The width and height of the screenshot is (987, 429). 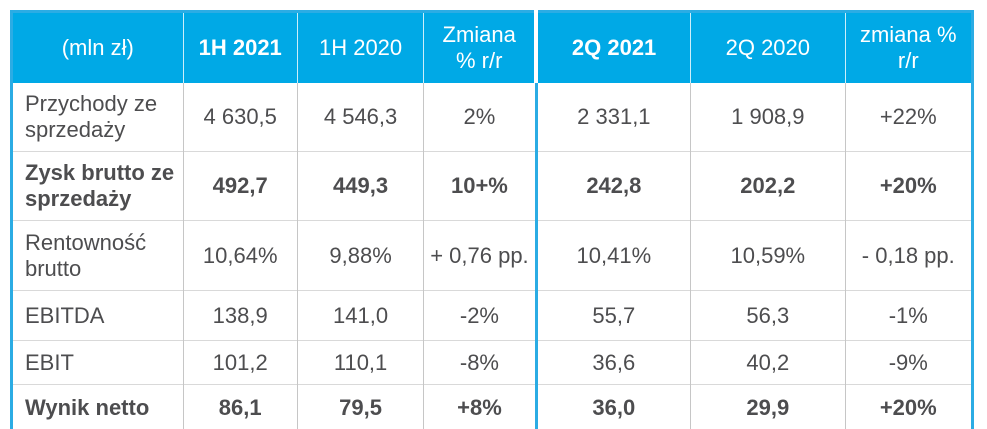 What do you see at coordinates (480, 406) in the screenshot?
I see `cell-wynik-netto-zmiana-hy: +8%` at bounding box center [480, 406].